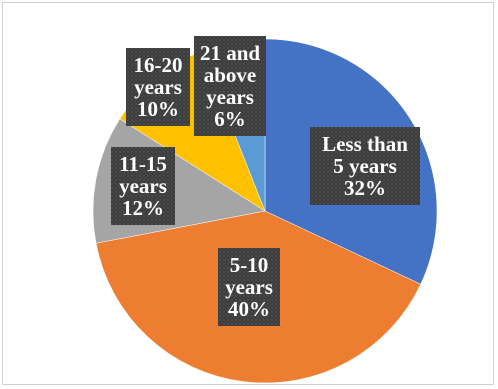 This screenshot has width=498, height=389. I want to click on data-label-line: 10%, so click(158, 109).